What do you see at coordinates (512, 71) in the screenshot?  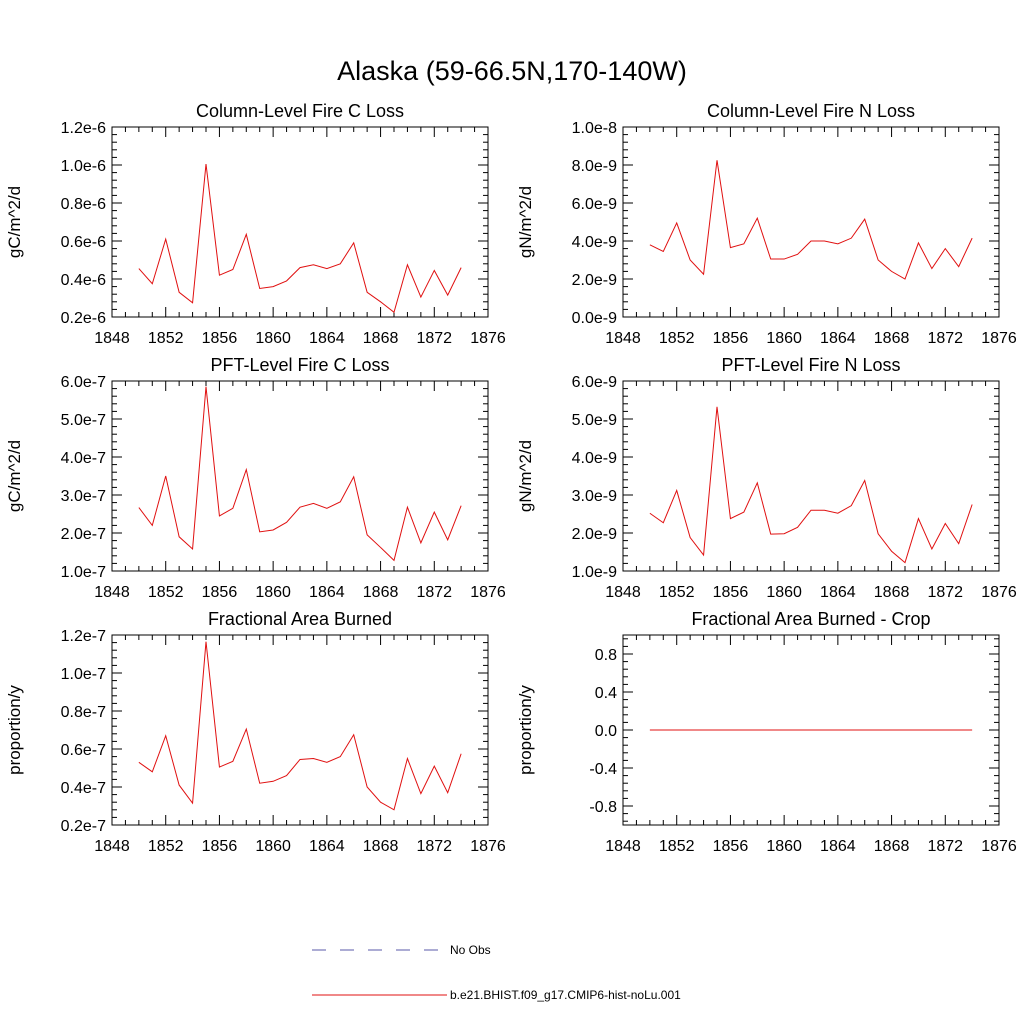 I see `figure-title: Alaska (59-66.5N,170-140W)` at bounding box center [512, 71].